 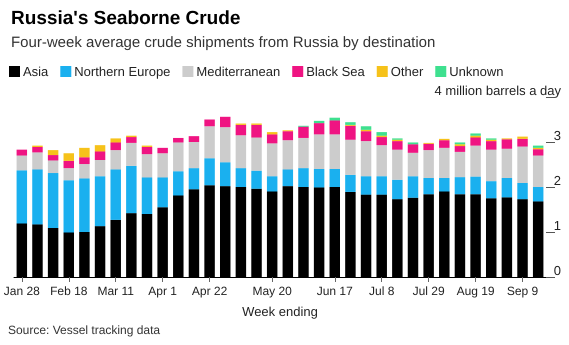 What do you see at coordinates (210, 291) in the screenshot?
I see `x-tick-label: Apr 22` at bounding box center [210, 291].